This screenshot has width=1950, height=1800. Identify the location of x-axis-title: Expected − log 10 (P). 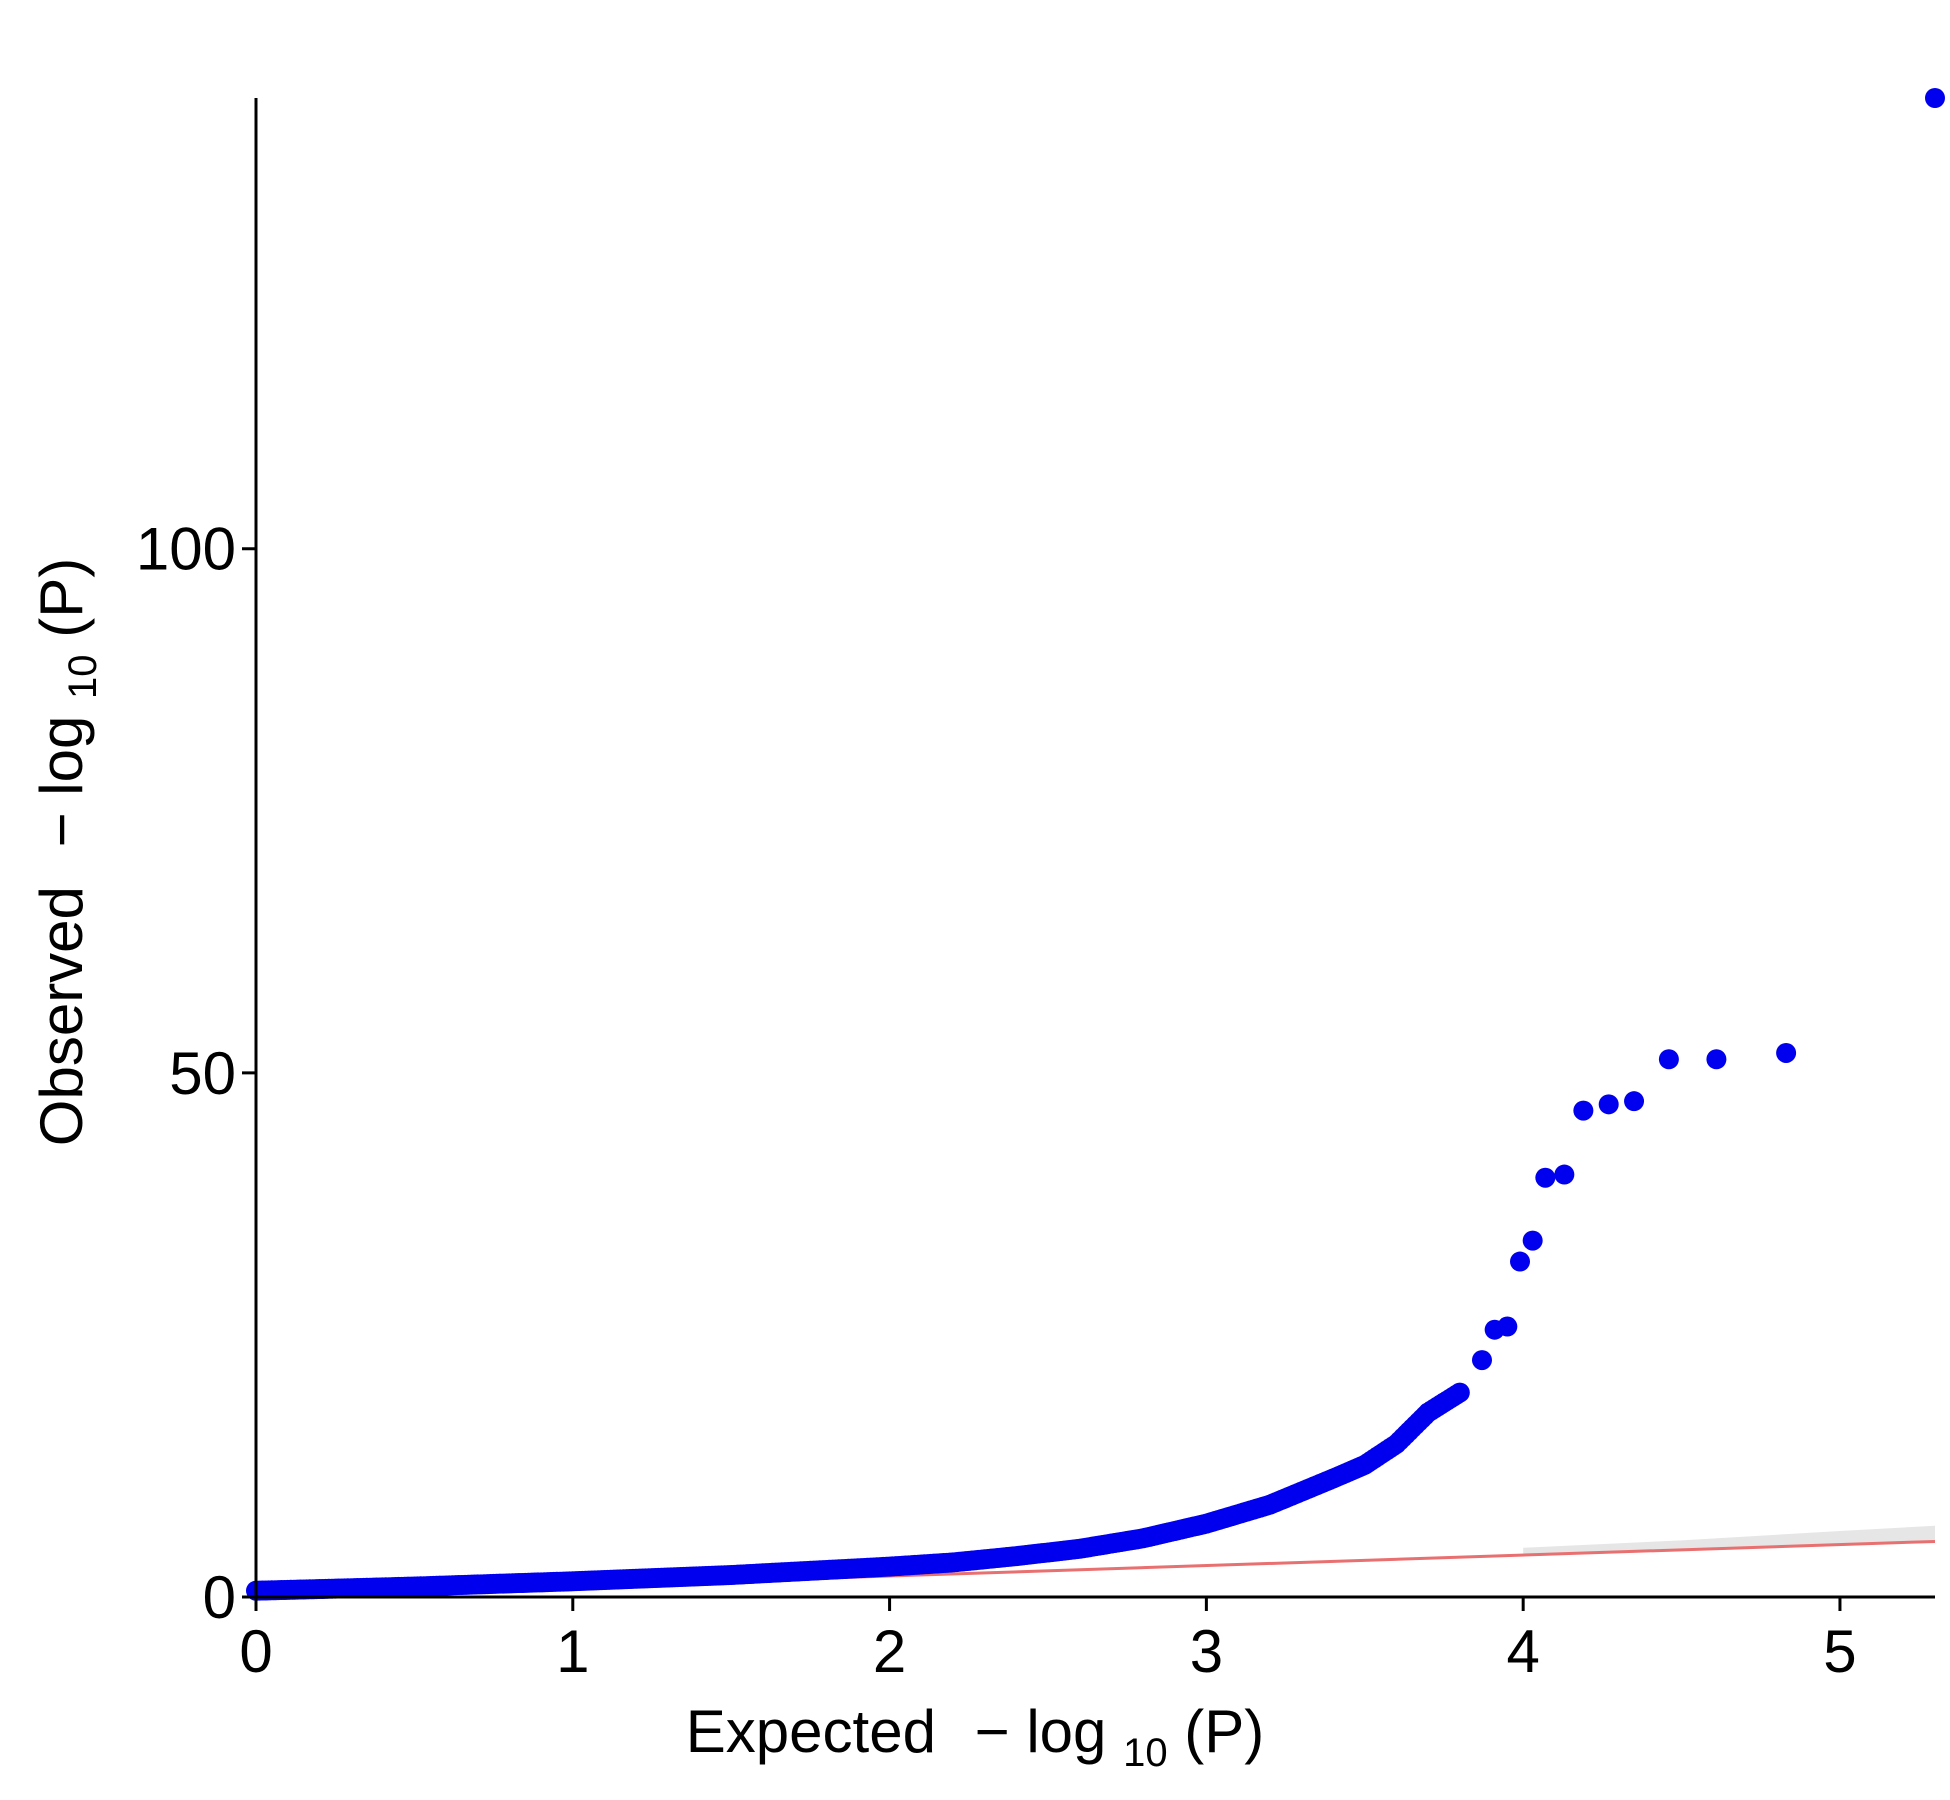
(975, 1738).